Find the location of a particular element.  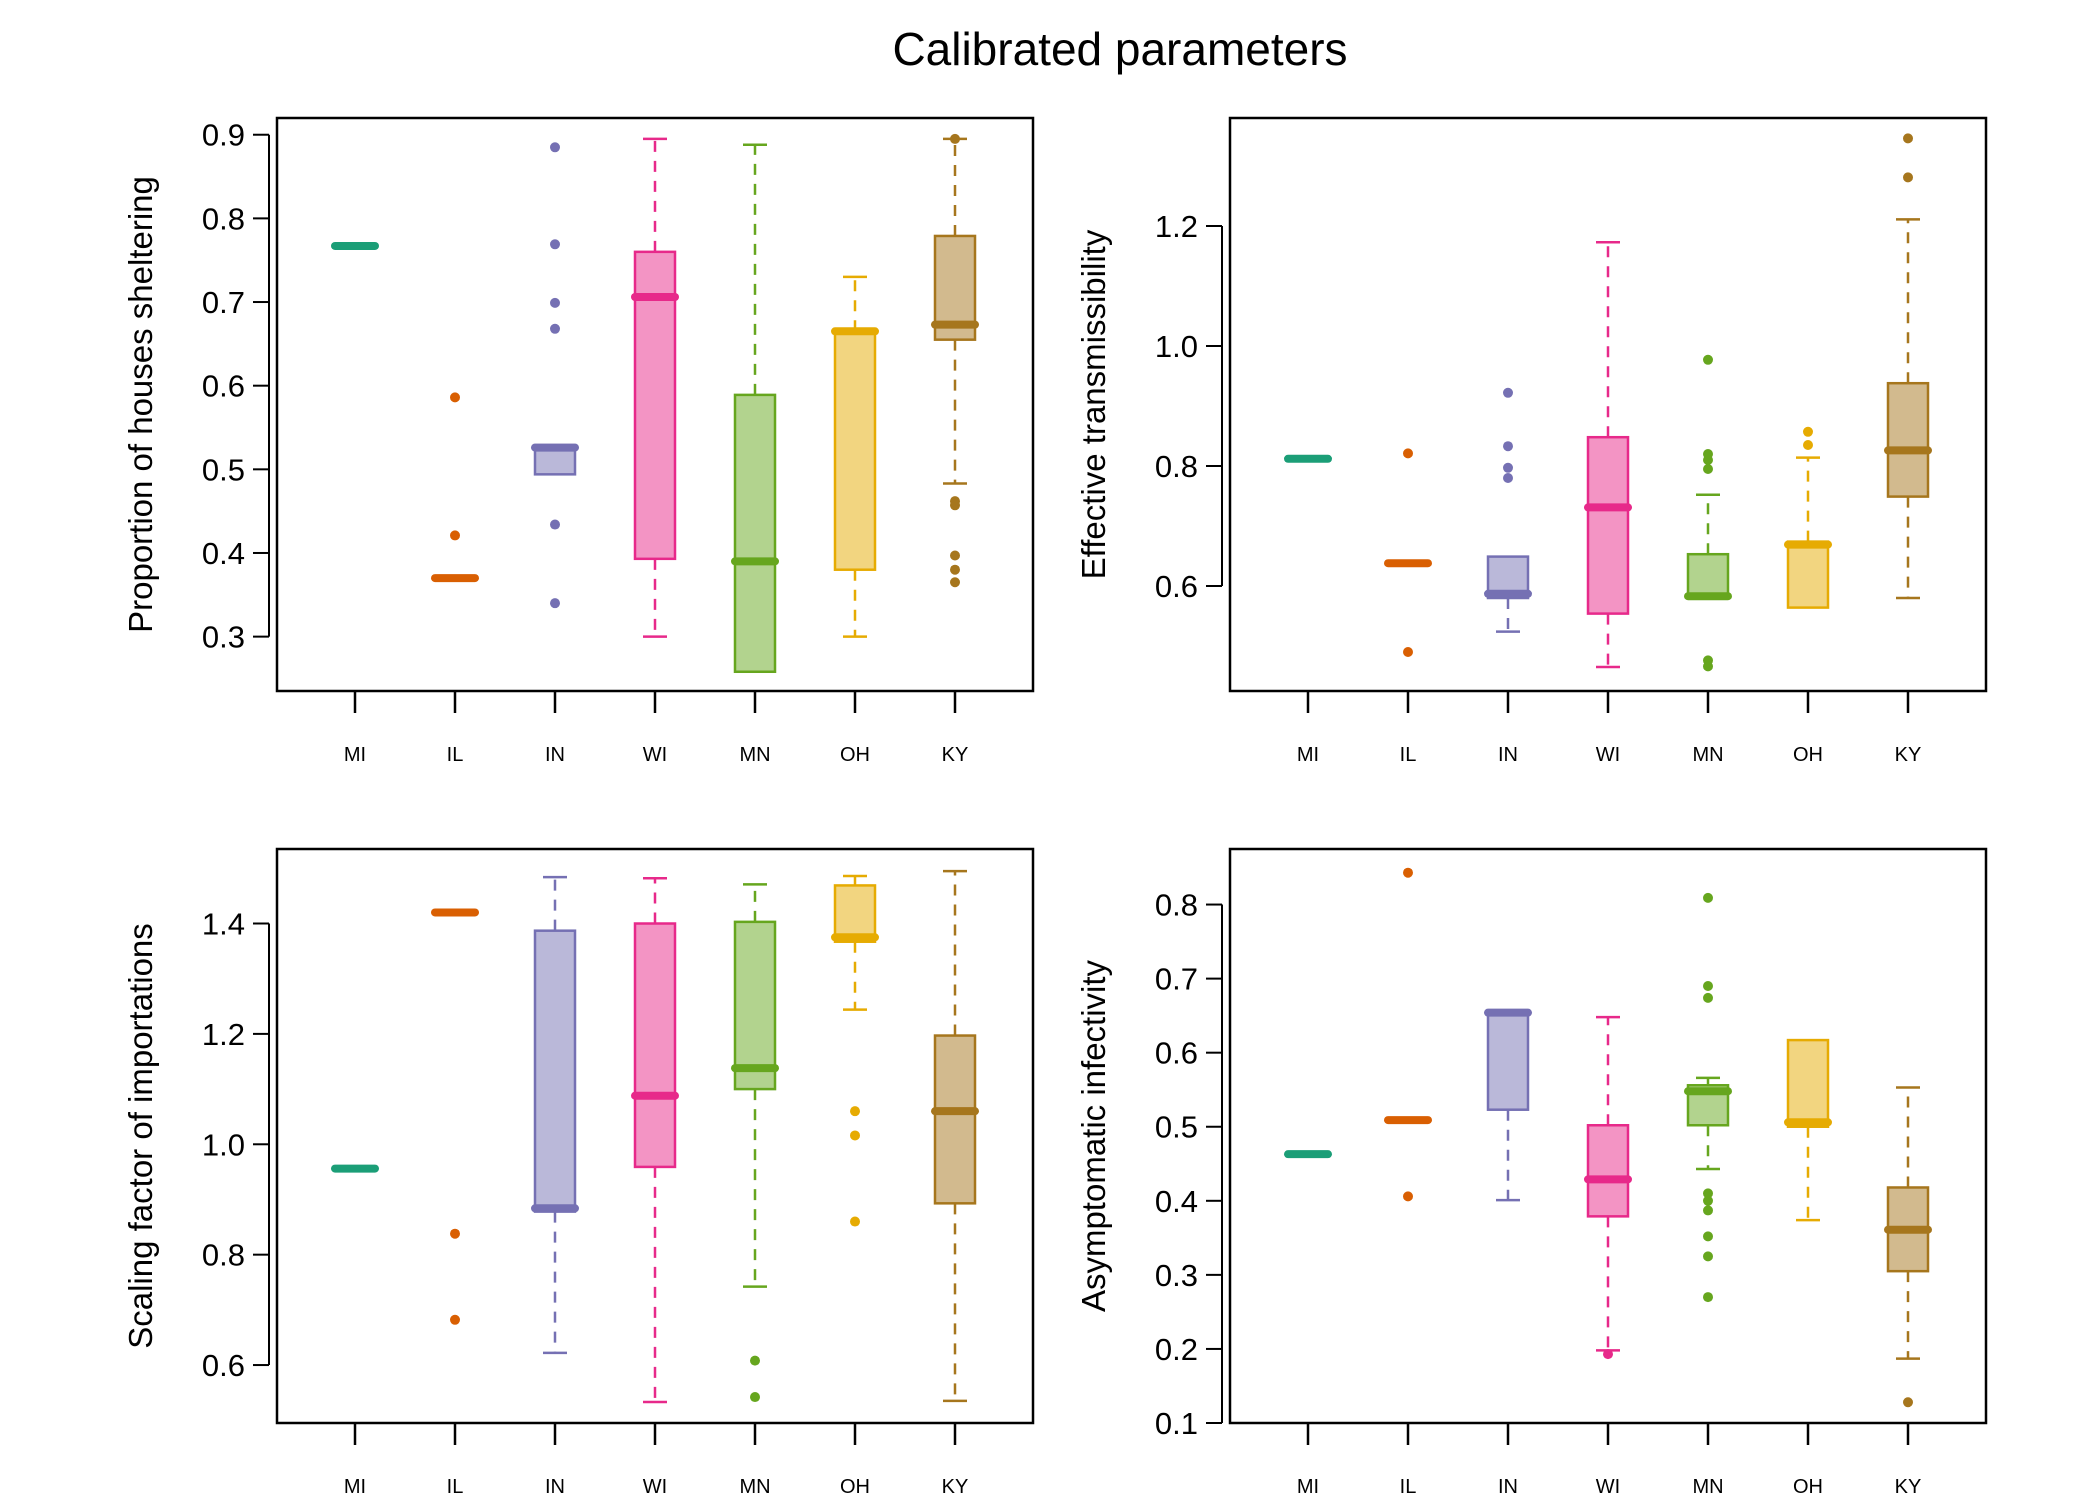

y-tick-label: 1.2 is located at coordinates (223, 1034).